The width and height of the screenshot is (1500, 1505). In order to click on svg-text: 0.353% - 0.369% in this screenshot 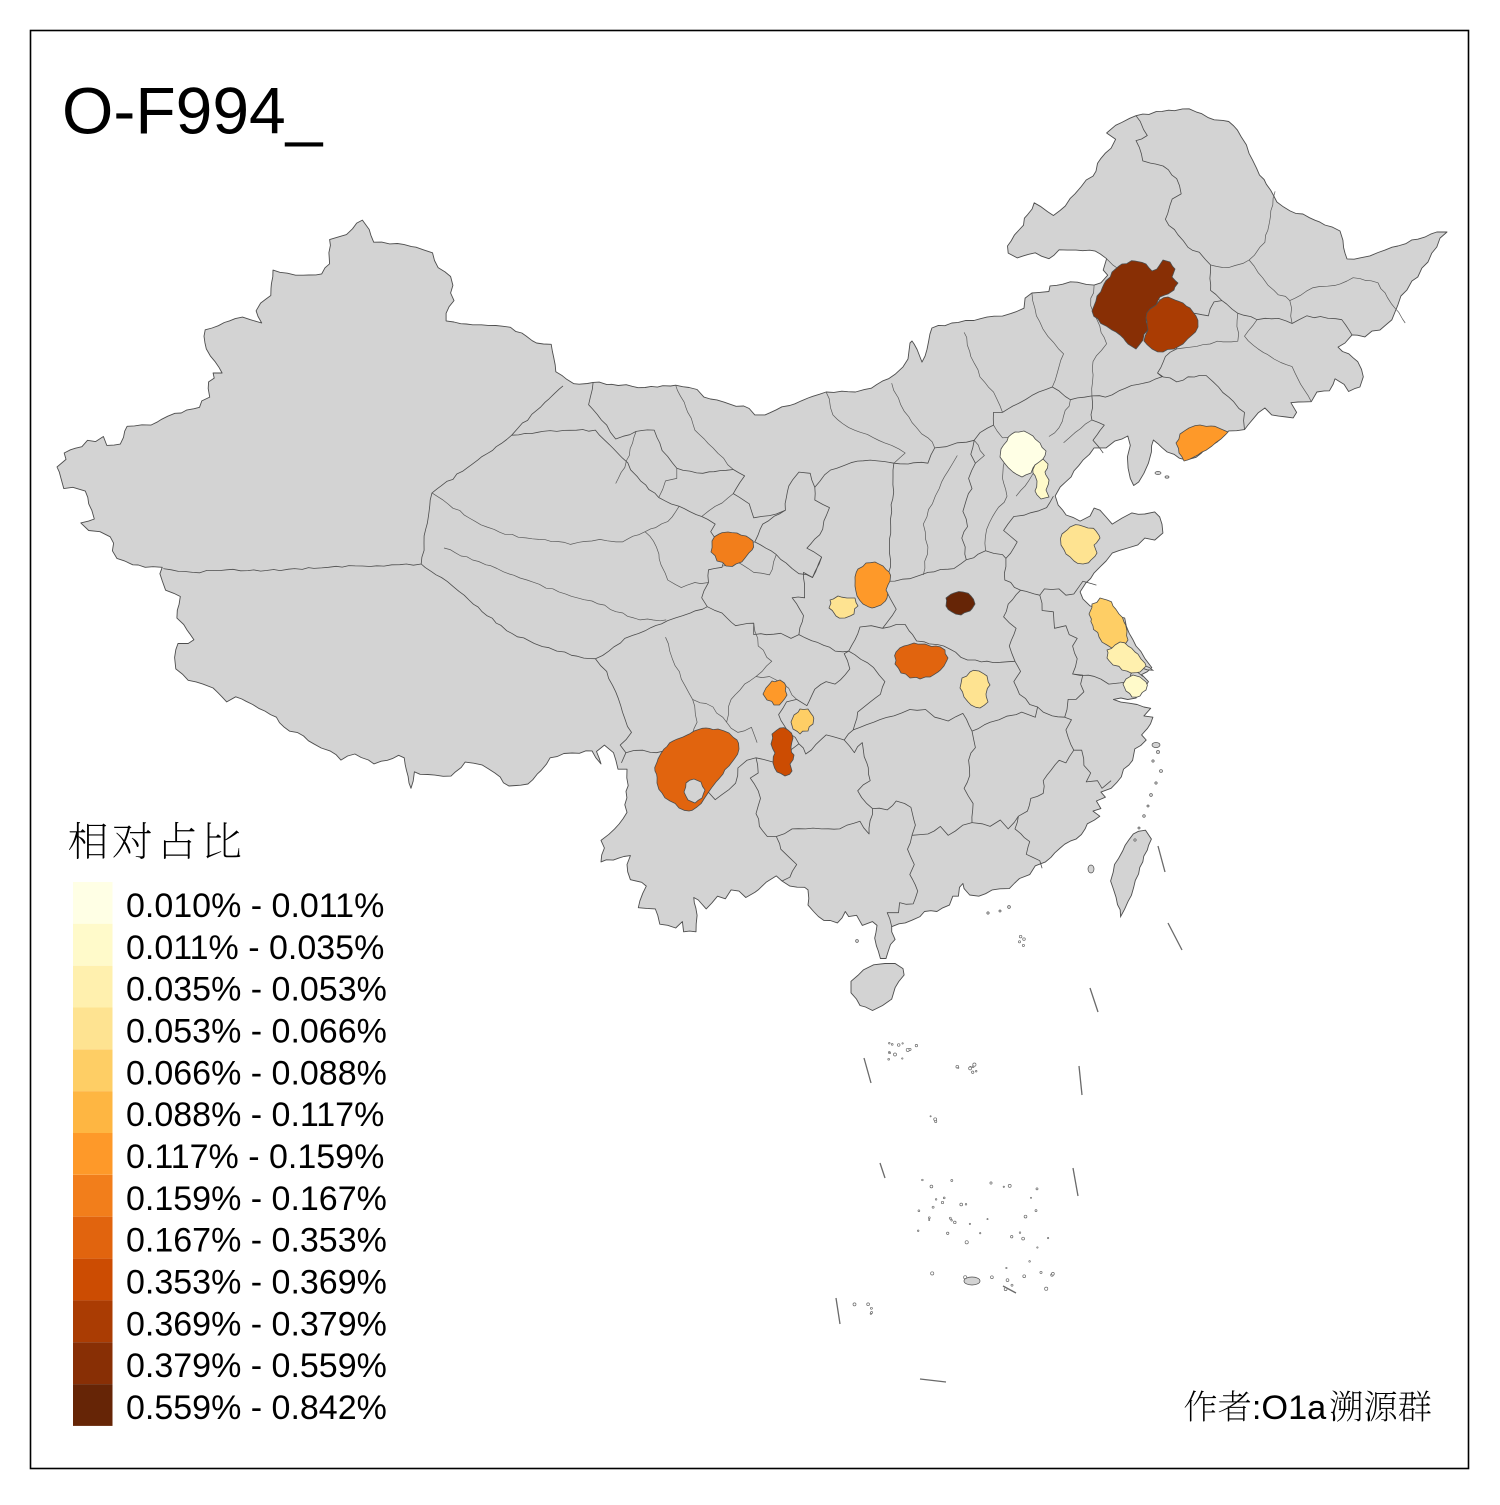, I will do `click(256, 1283)`.